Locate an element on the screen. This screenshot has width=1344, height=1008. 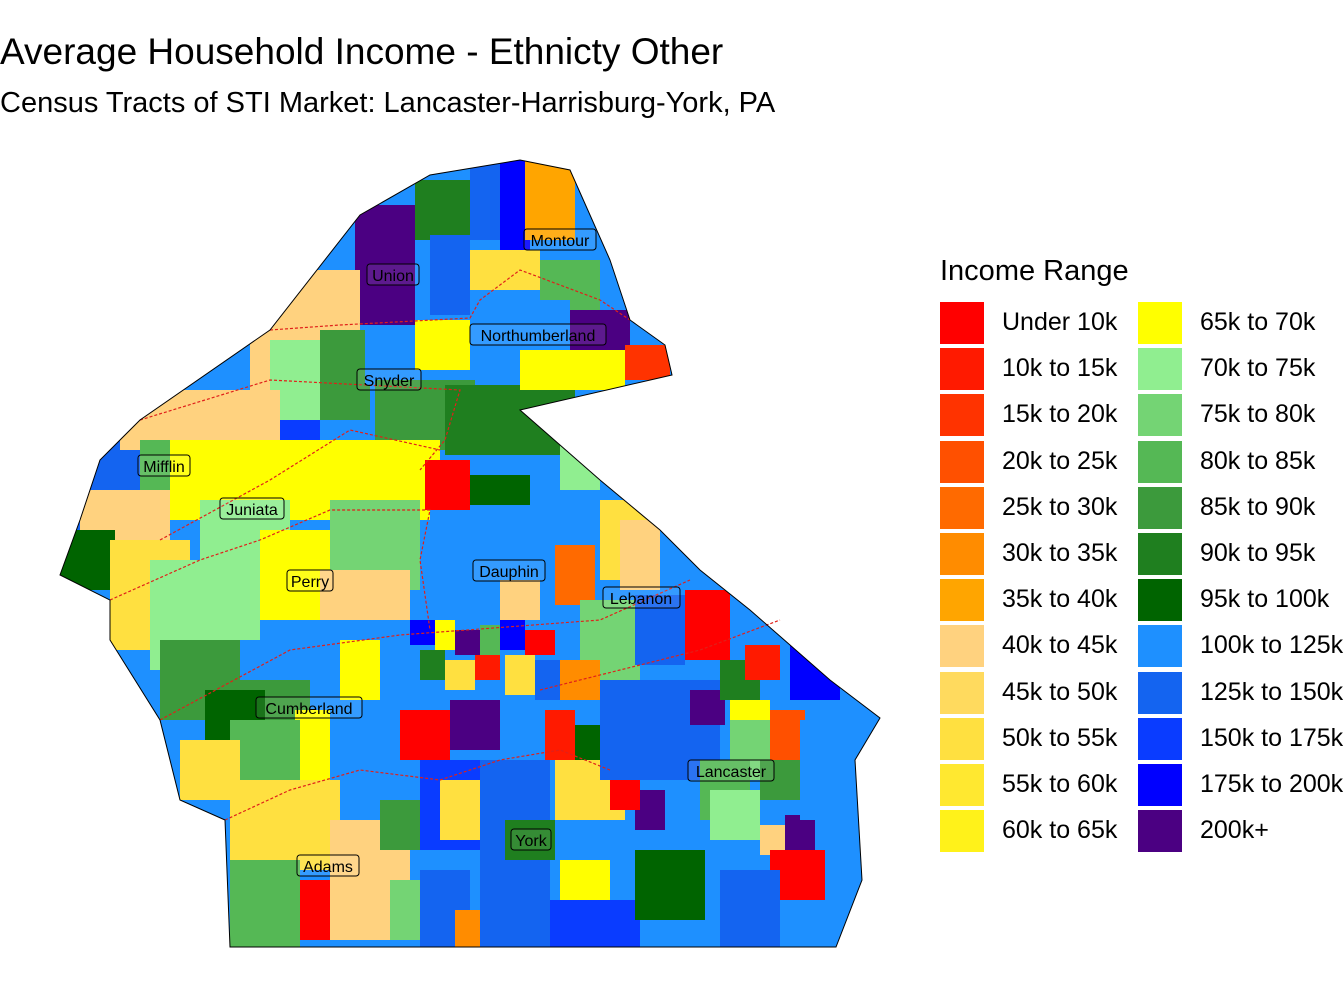
county-label-lancaster: Lancaster is located at coordinates (731, 770).